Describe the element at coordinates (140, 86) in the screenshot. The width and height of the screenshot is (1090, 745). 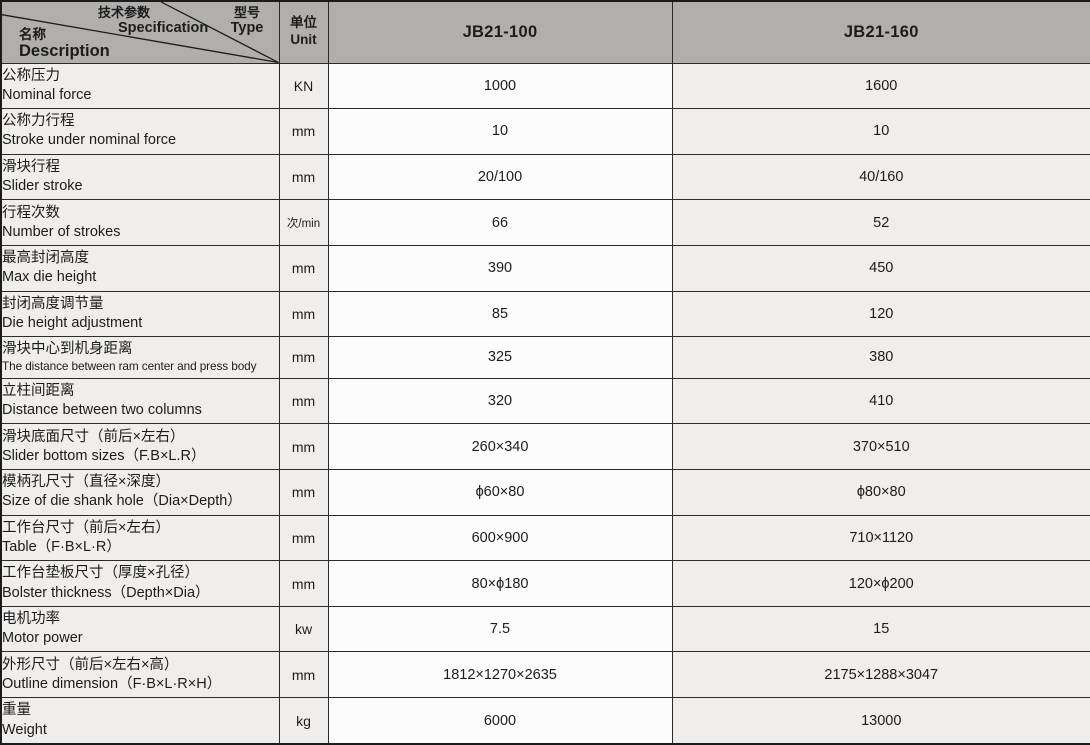
I see `row-description-cell: 公称压力 Nominal force` at that location.